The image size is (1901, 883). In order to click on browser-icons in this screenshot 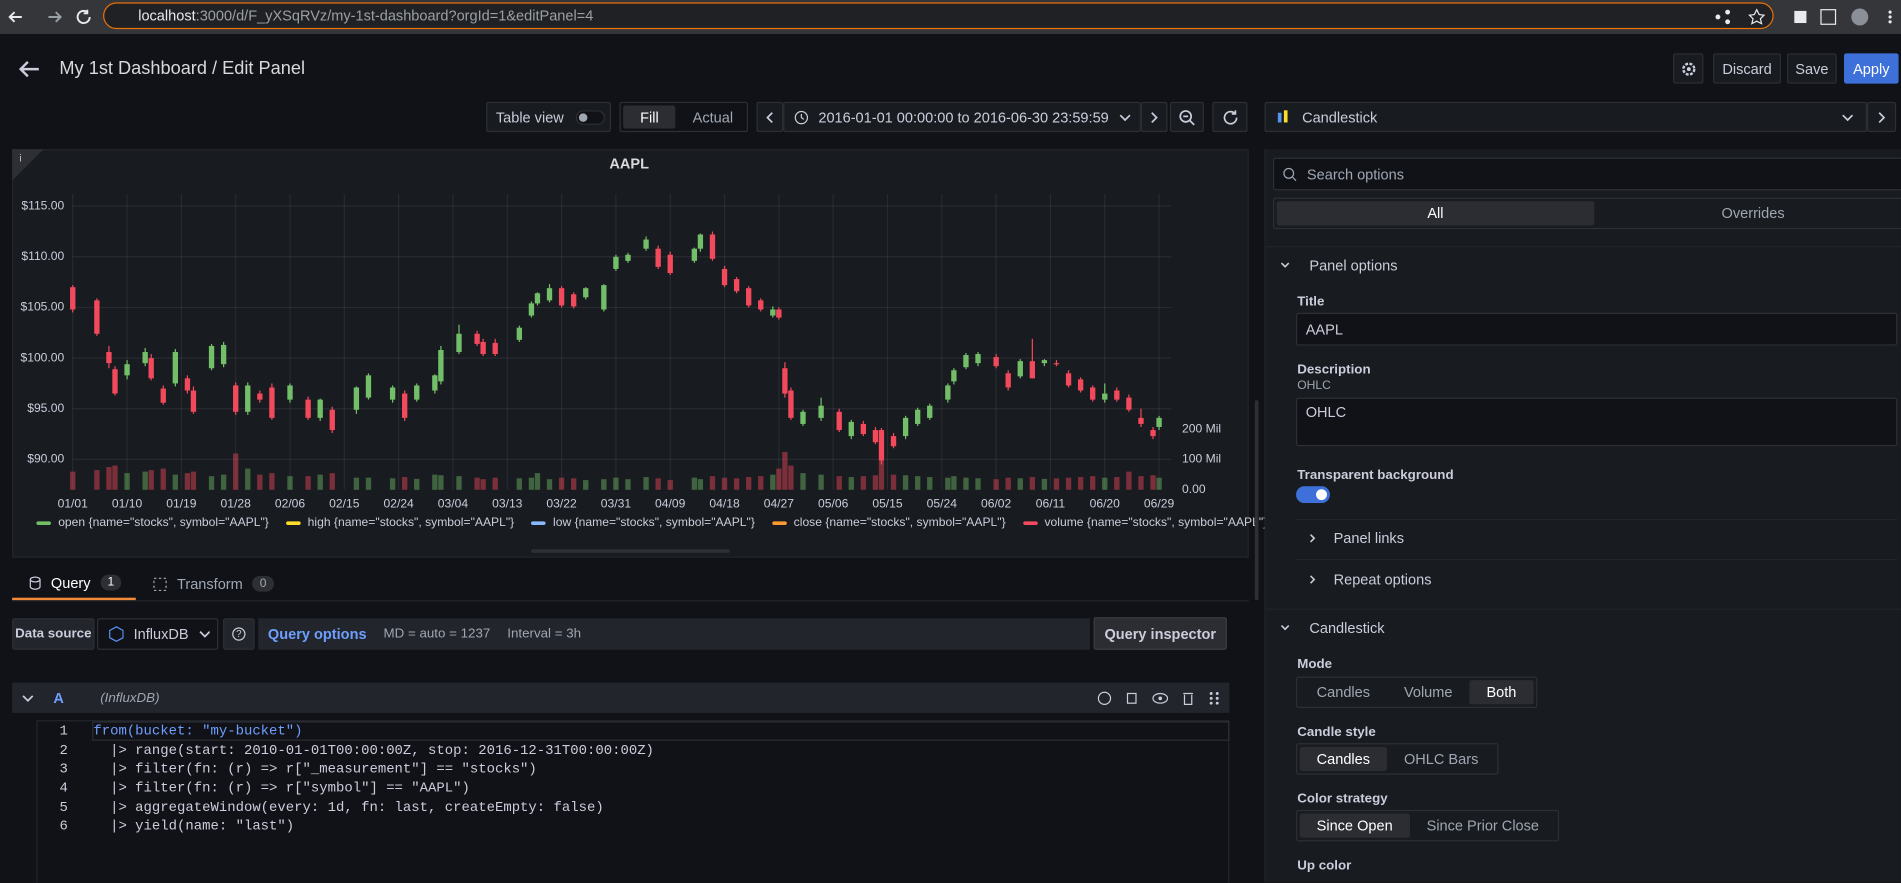, I will do `click(1805, 17)`.